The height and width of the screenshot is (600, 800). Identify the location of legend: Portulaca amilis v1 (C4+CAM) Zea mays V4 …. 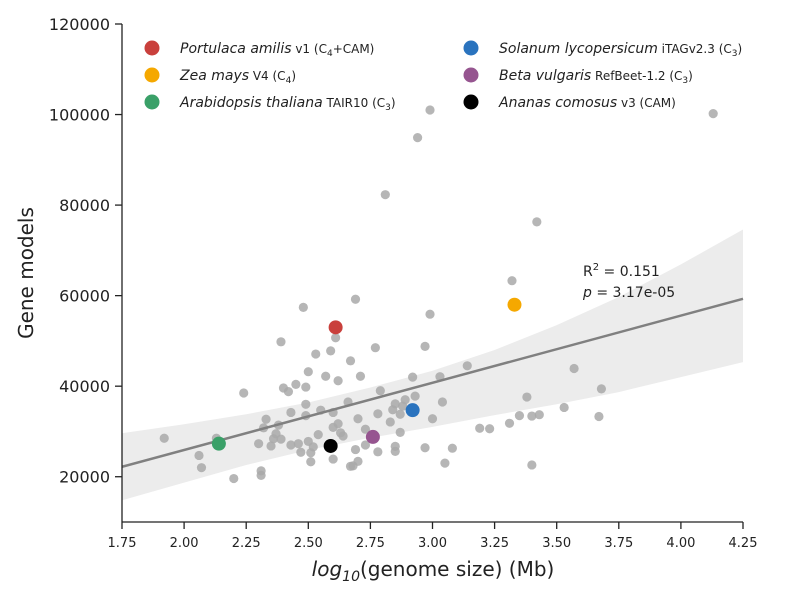
(443, 76).